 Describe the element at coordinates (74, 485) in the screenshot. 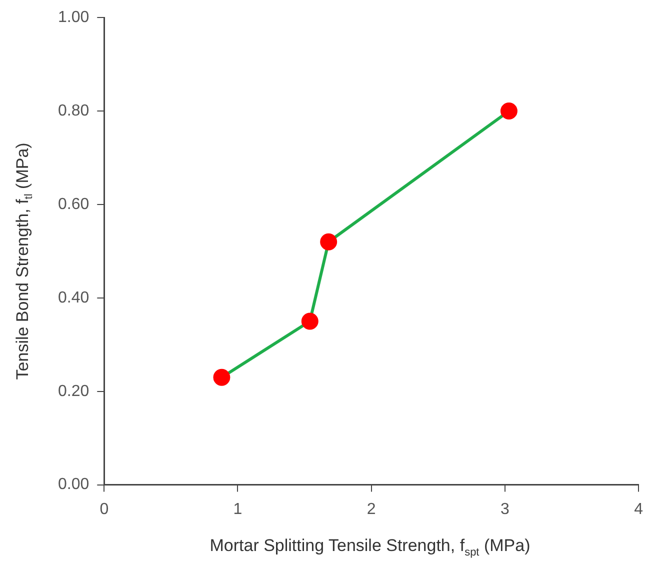

I see `y-tick-label: 0.00` at that location.